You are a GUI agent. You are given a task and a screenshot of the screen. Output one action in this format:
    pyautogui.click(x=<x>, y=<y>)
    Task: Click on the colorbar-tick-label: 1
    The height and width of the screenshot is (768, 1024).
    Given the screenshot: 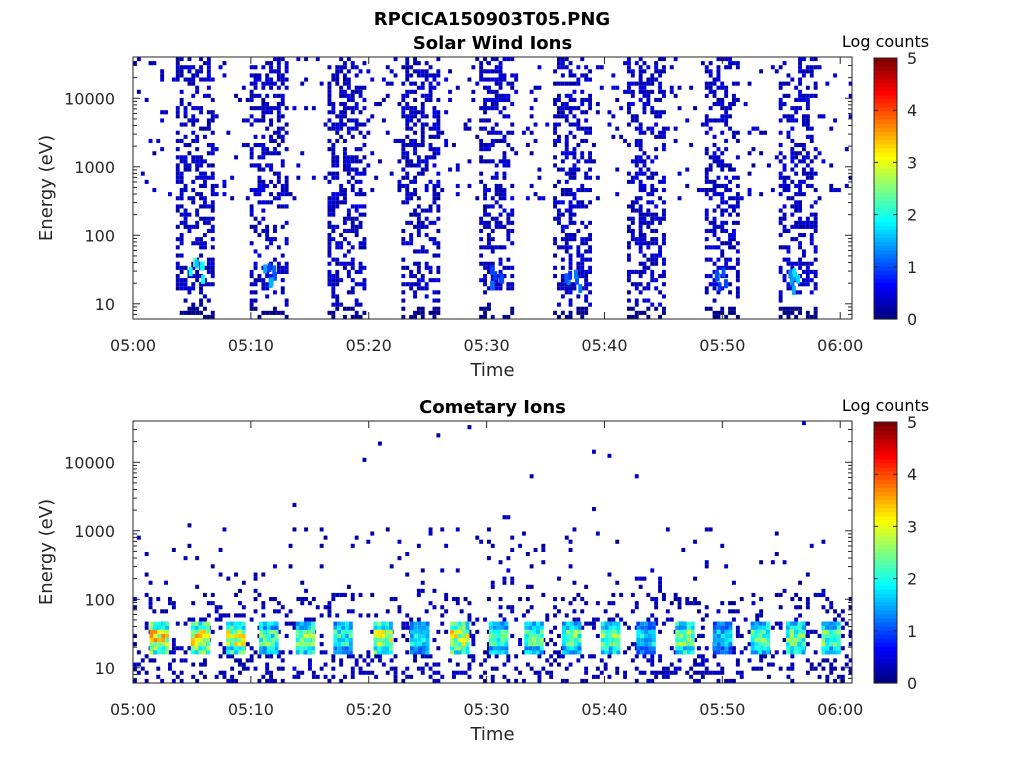 What is the action you would take?
    pyautogui.click(x=912, y=267)
    